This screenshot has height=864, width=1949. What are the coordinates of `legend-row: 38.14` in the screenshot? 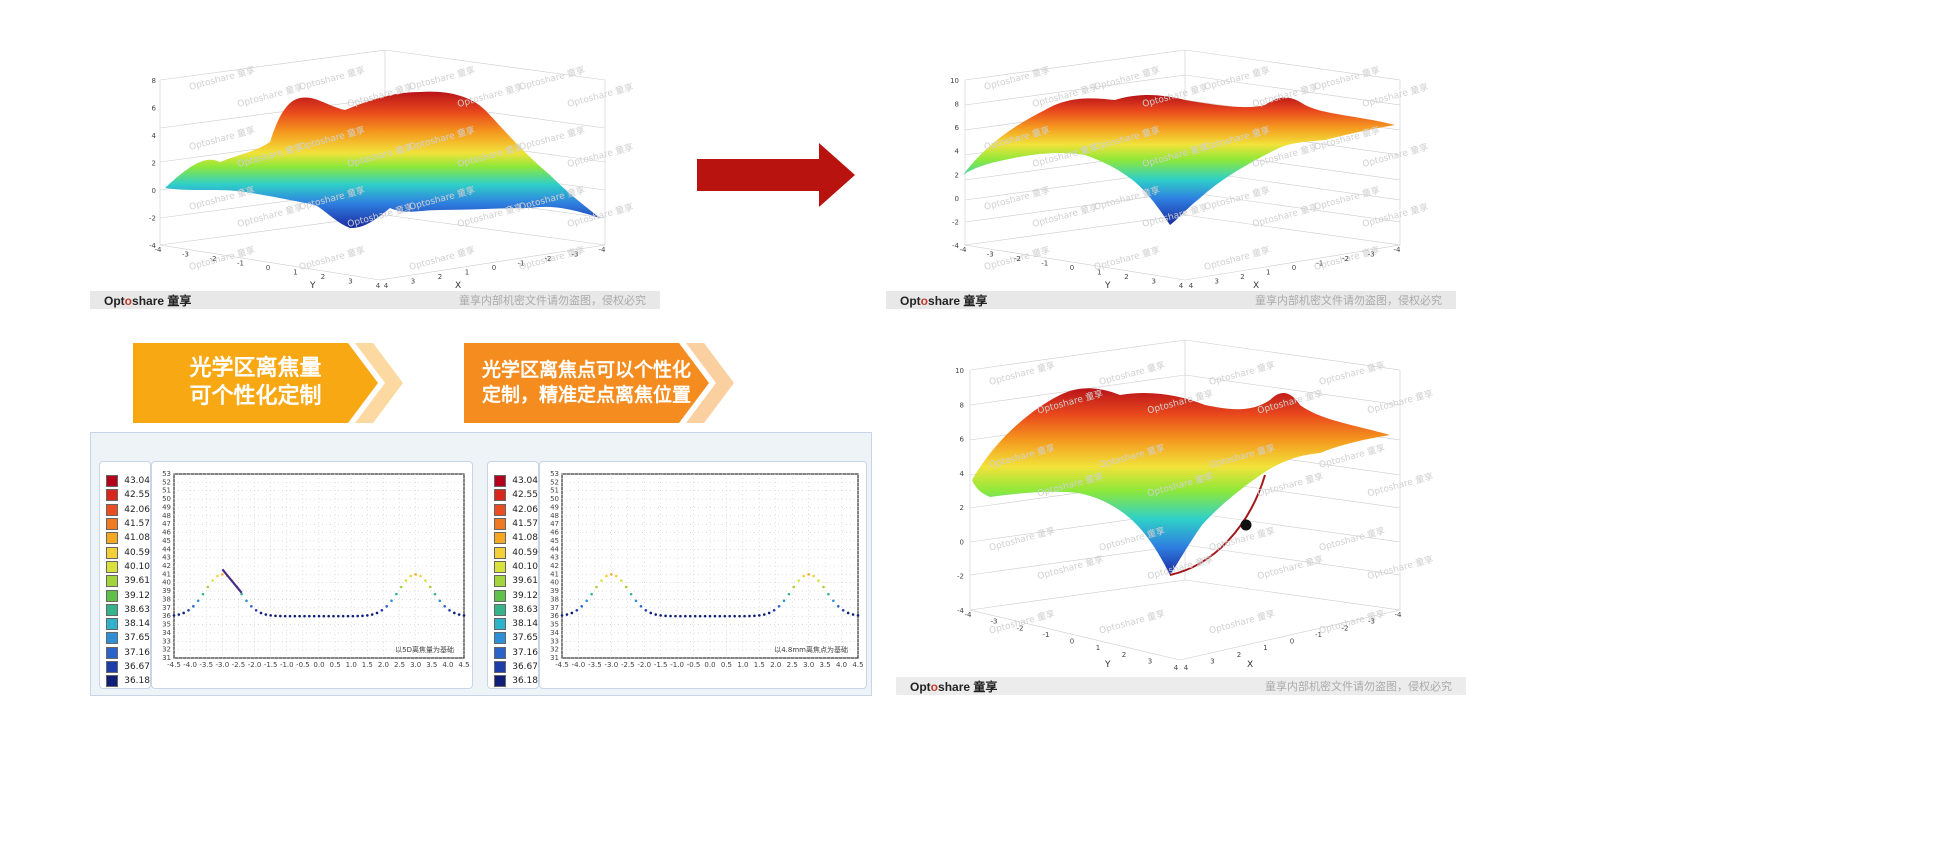 It's located at (513, 624).